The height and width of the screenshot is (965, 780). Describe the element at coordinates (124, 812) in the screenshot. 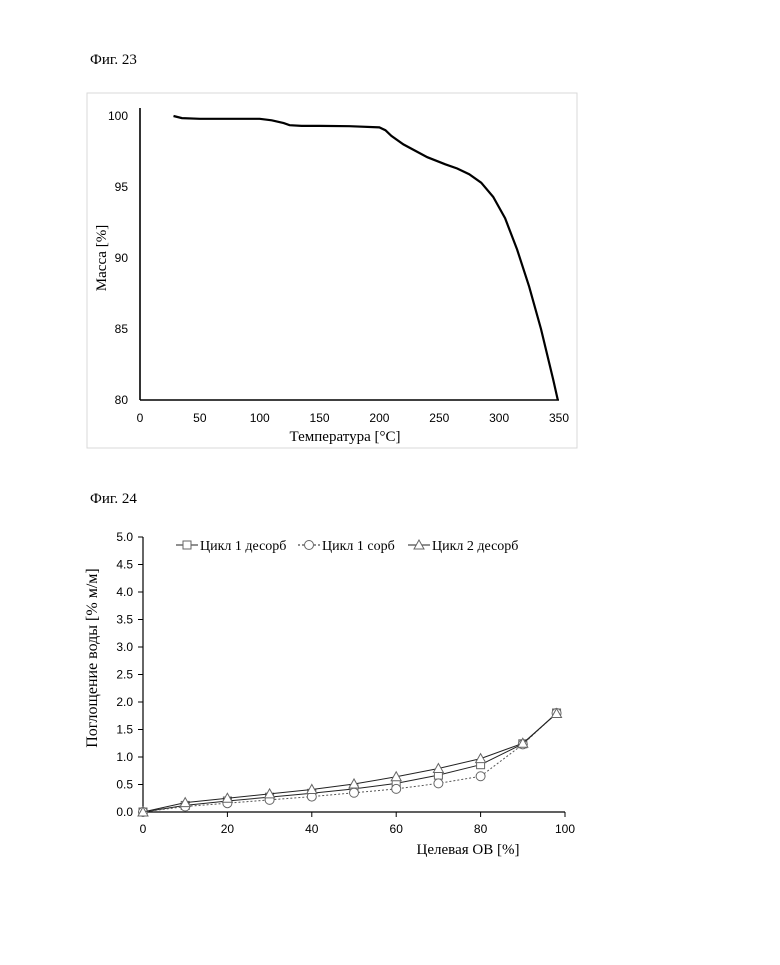

I see `y-tick-label: 0.0` at that location.